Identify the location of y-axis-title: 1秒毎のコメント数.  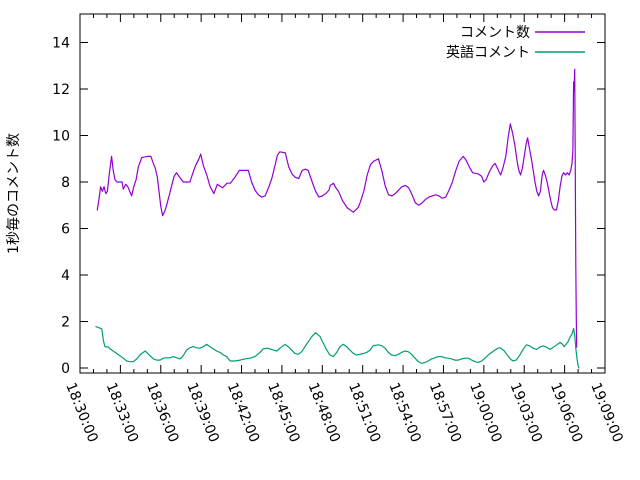
(14, 193).